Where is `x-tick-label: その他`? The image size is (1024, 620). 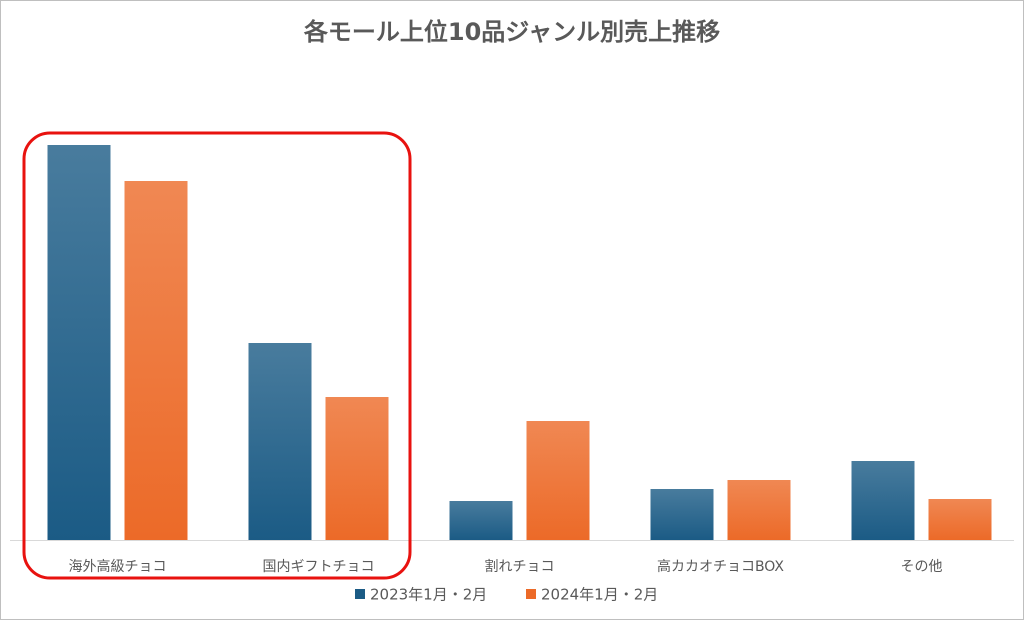
x-tick-label: その他 is located at coordinates (922, 567).